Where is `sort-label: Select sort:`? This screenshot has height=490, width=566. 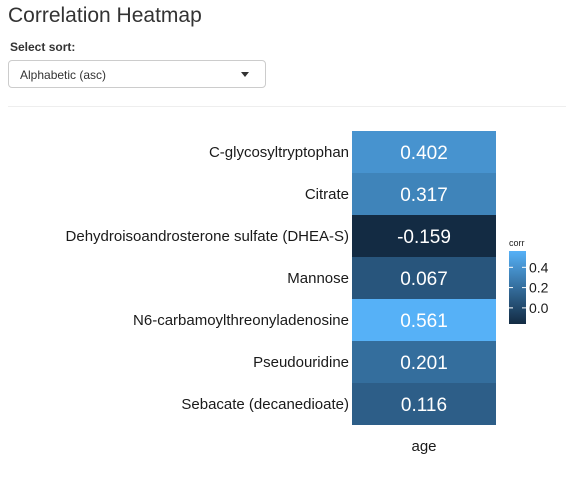 sort-label: Select sort: is located at coordinates (43, 47).